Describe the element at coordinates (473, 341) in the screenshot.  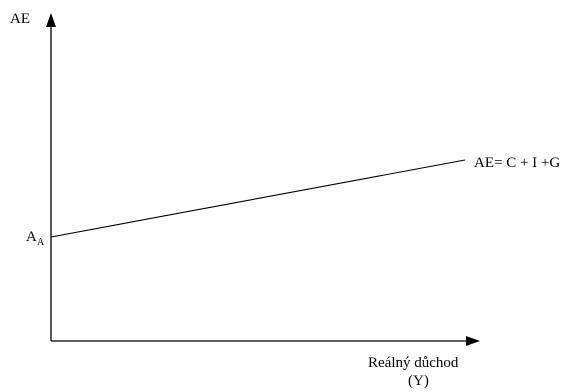
I see `x-axis-arrow-icon` at that location.